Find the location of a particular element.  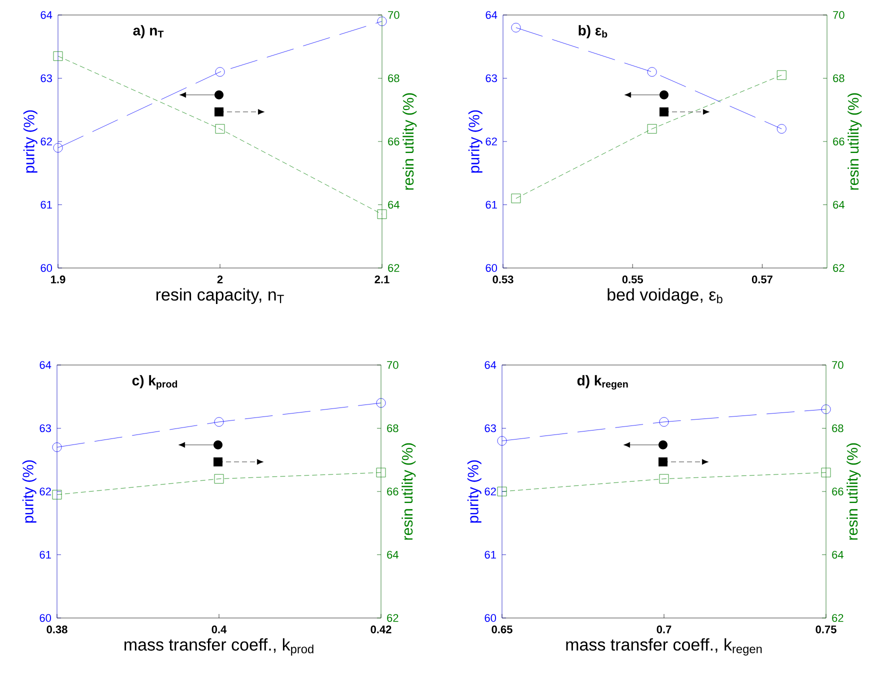

text: b) ε$_{b}$ is located at coordinates (593, 31).